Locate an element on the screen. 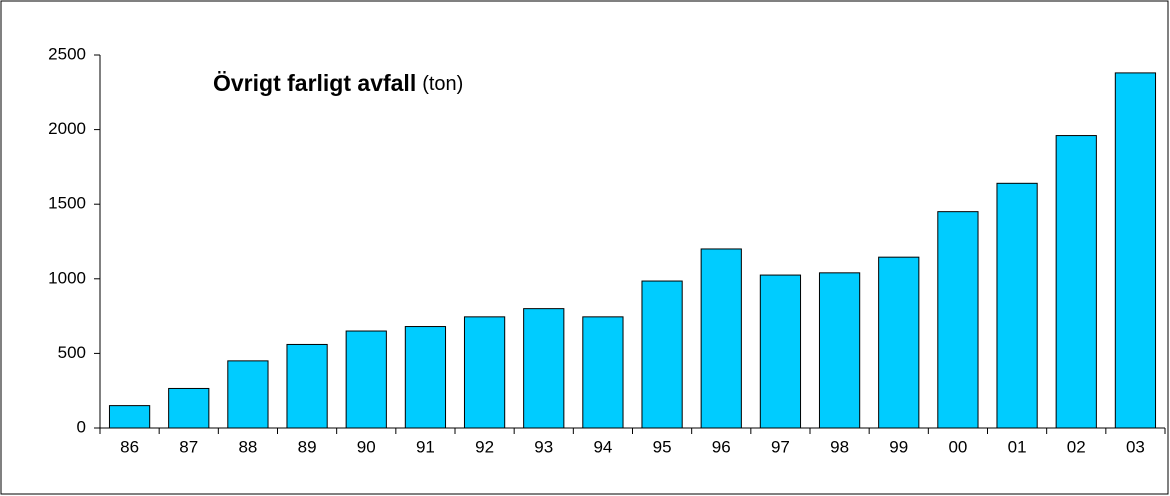 The height and width of the screenshot is (496, 1170). x-tick-label: 02 is located at coordinates (1076, 446).